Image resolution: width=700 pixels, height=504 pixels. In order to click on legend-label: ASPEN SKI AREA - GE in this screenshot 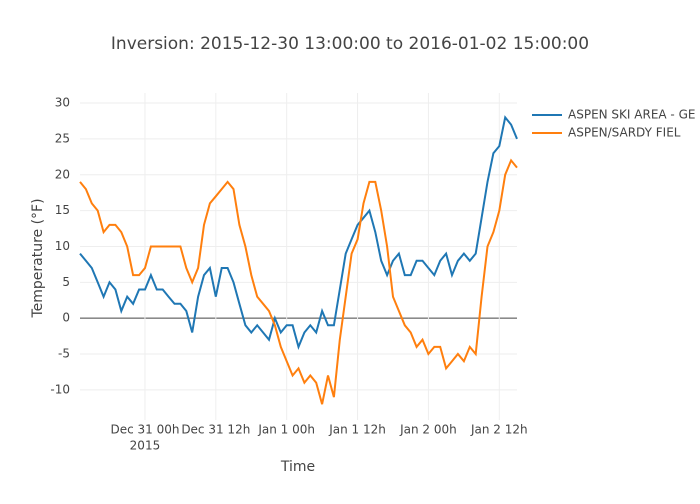, I will do `click(631, 115)`.